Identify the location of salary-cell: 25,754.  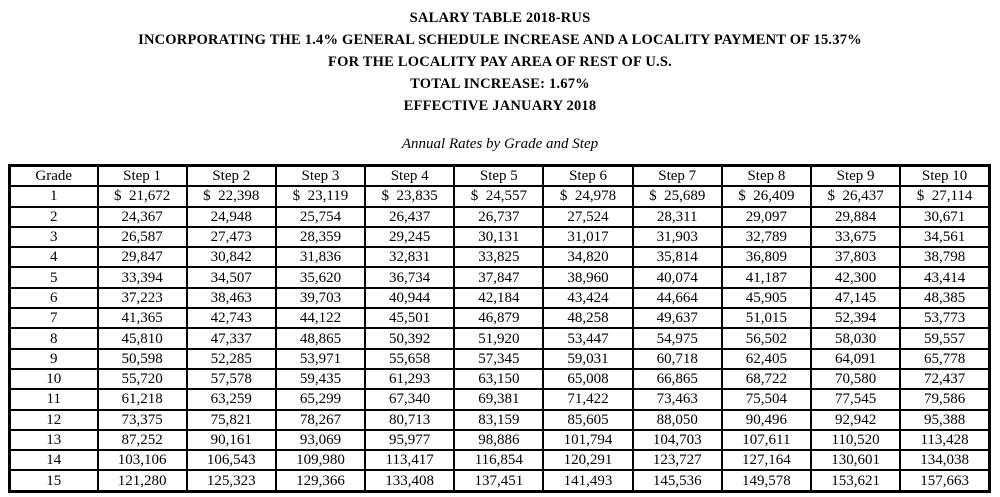
(320, 216).